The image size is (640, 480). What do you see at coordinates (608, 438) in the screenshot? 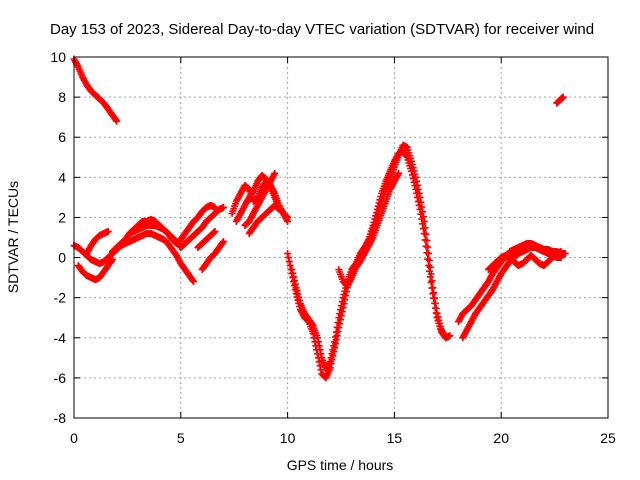
I see `x-tick-label: 25` at bounding box center [608, 438].